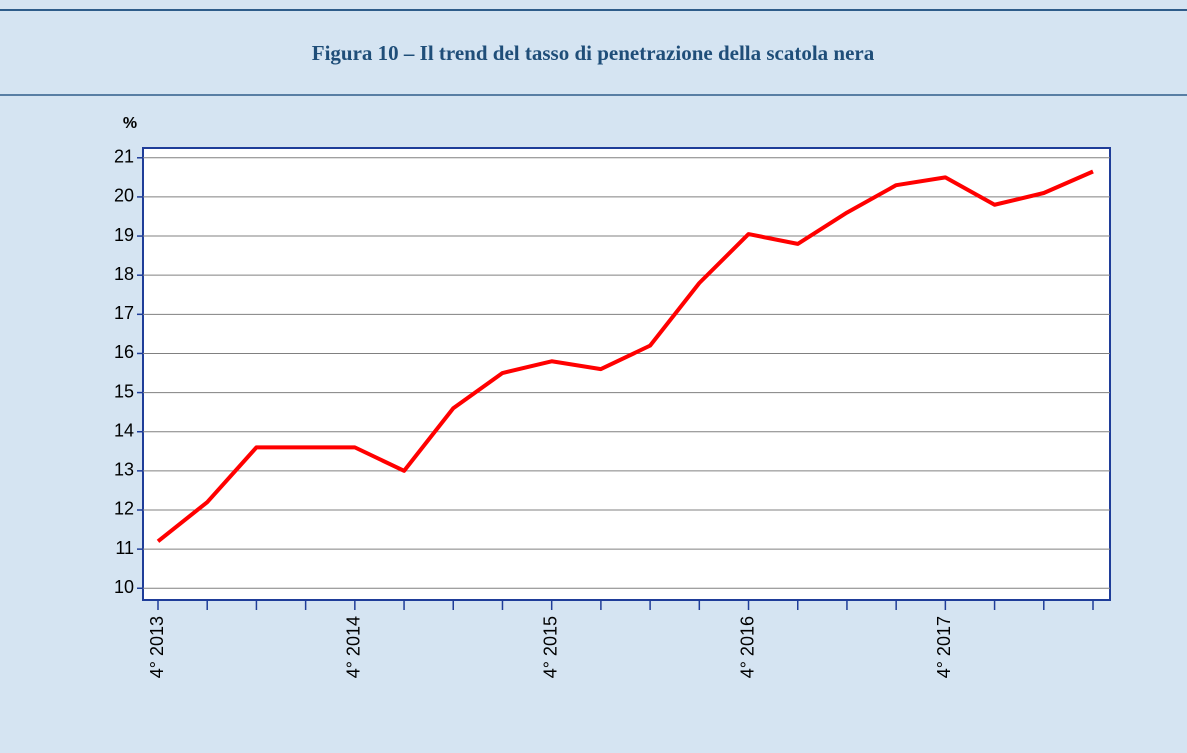 This screenshot has height=753, width=1187. What do you see at coordinates (354, 647) in the screenshot?
I see `x-tick-label: 4° 2014` at bounding box center [354, 647].